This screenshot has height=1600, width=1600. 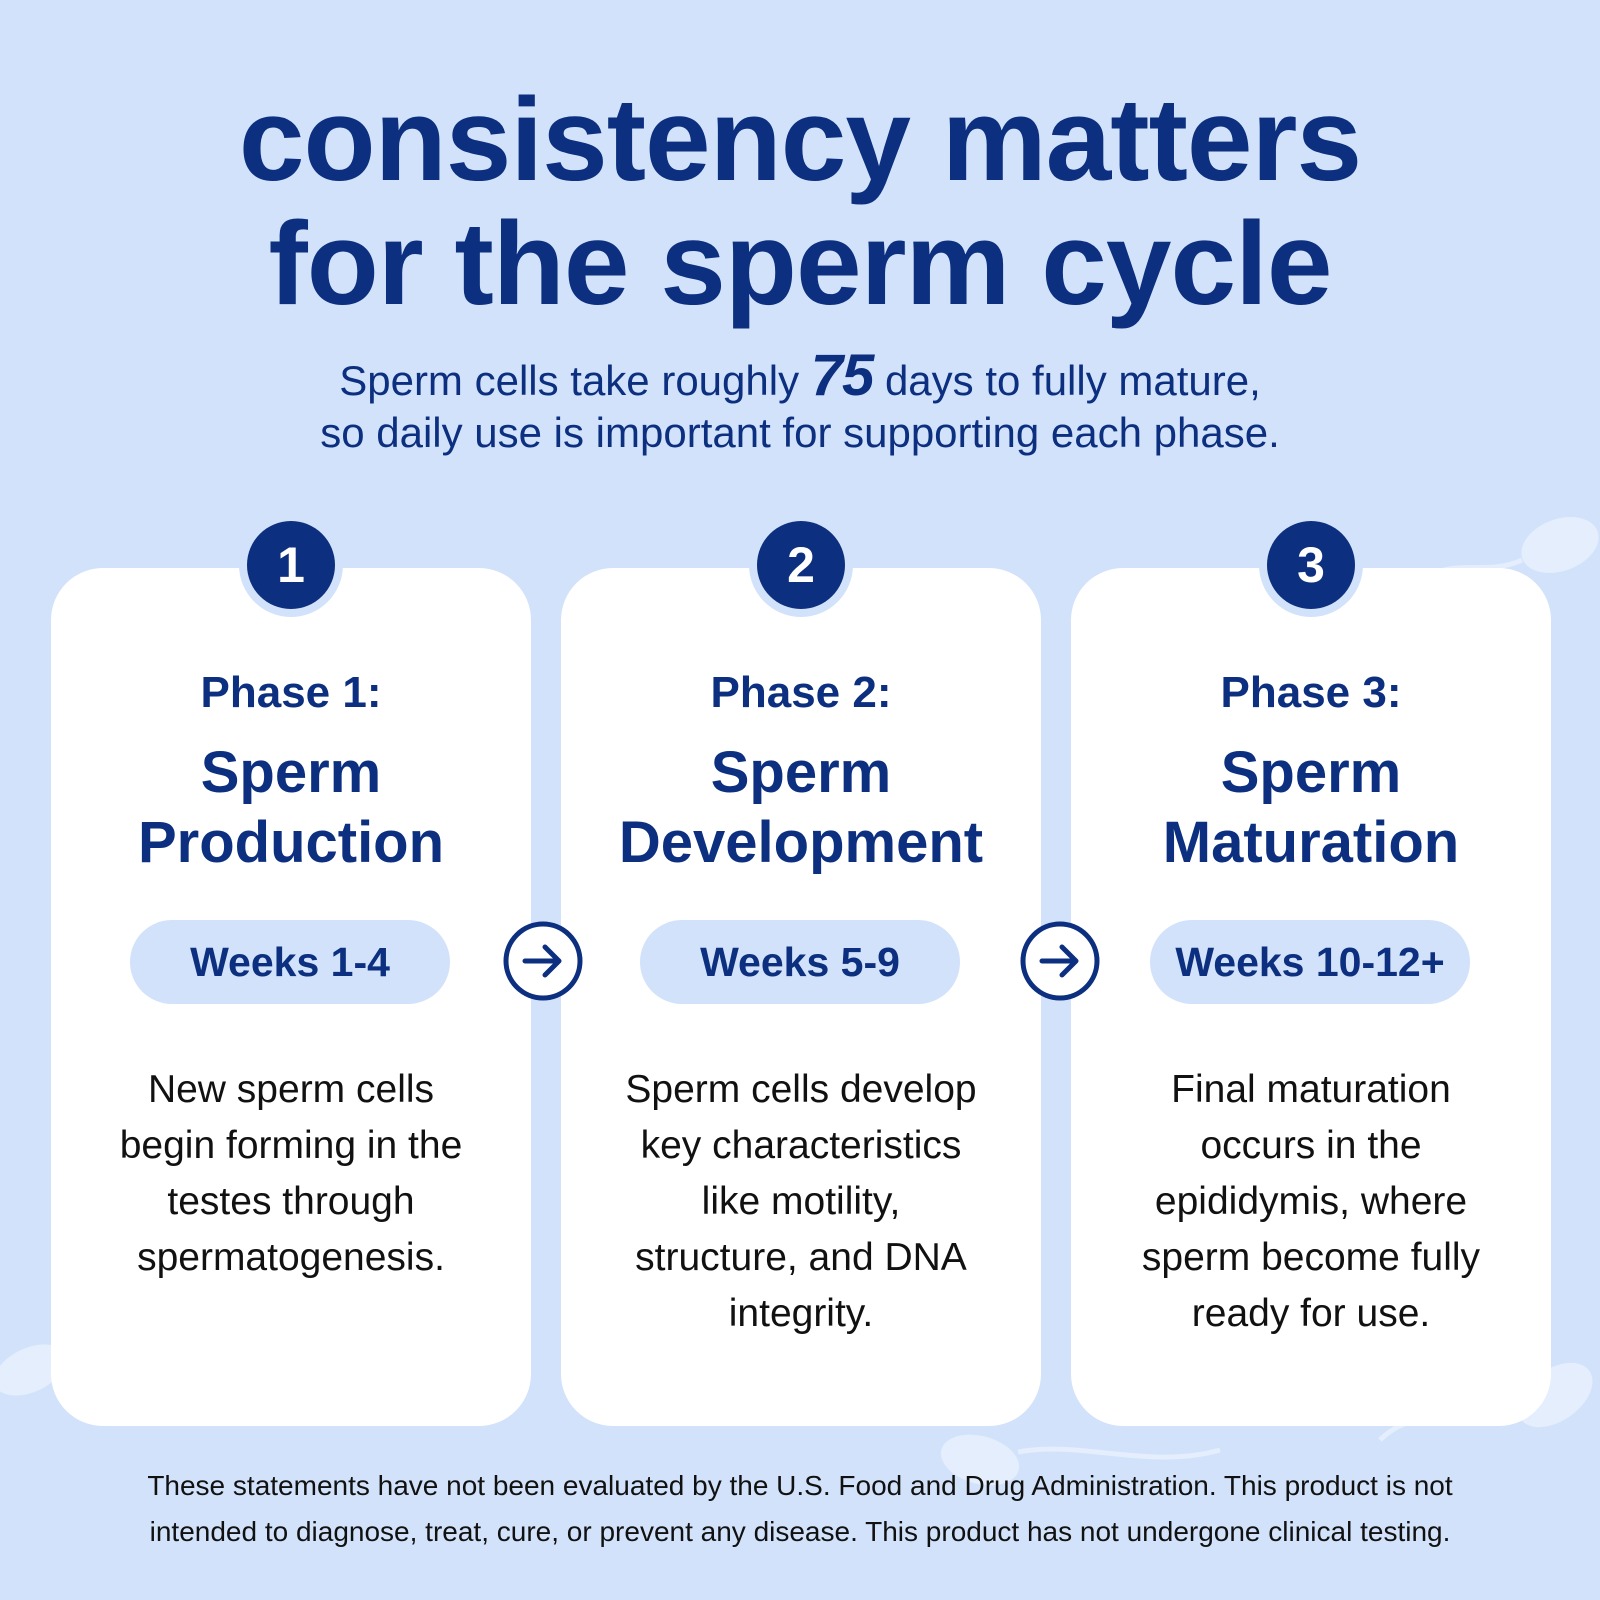 What do you see at coordinates (1311, 1313) in the screenshot?
I see `desc-line: ready for use.` at bounding box center [1311, 1313].